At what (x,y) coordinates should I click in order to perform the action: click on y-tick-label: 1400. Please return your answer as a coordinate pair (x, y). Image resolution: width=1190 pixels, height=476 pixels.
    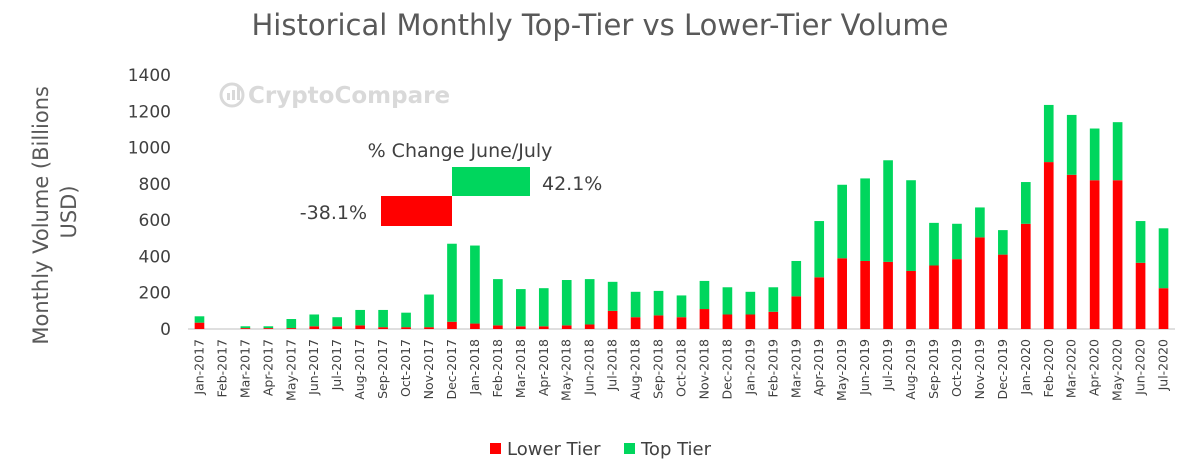
    Looking at the image, I should click on (149, 76).